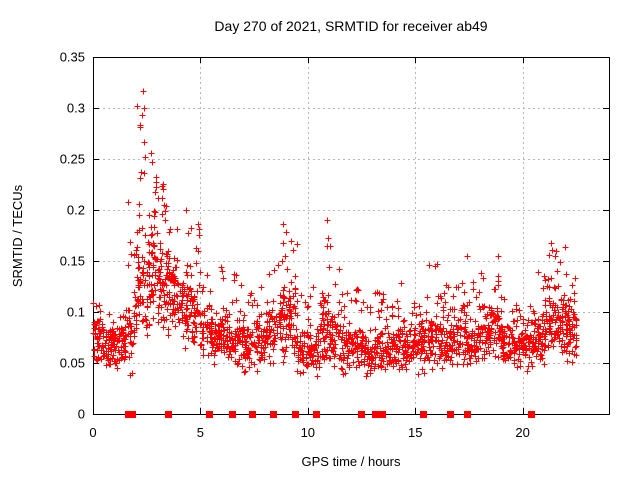 The height and width of the screenshot is (480, 640). What do you see at coordinates (330, 414) in the screenshot?
I see `baseline-event-markers` at bounding box center [330, 414].